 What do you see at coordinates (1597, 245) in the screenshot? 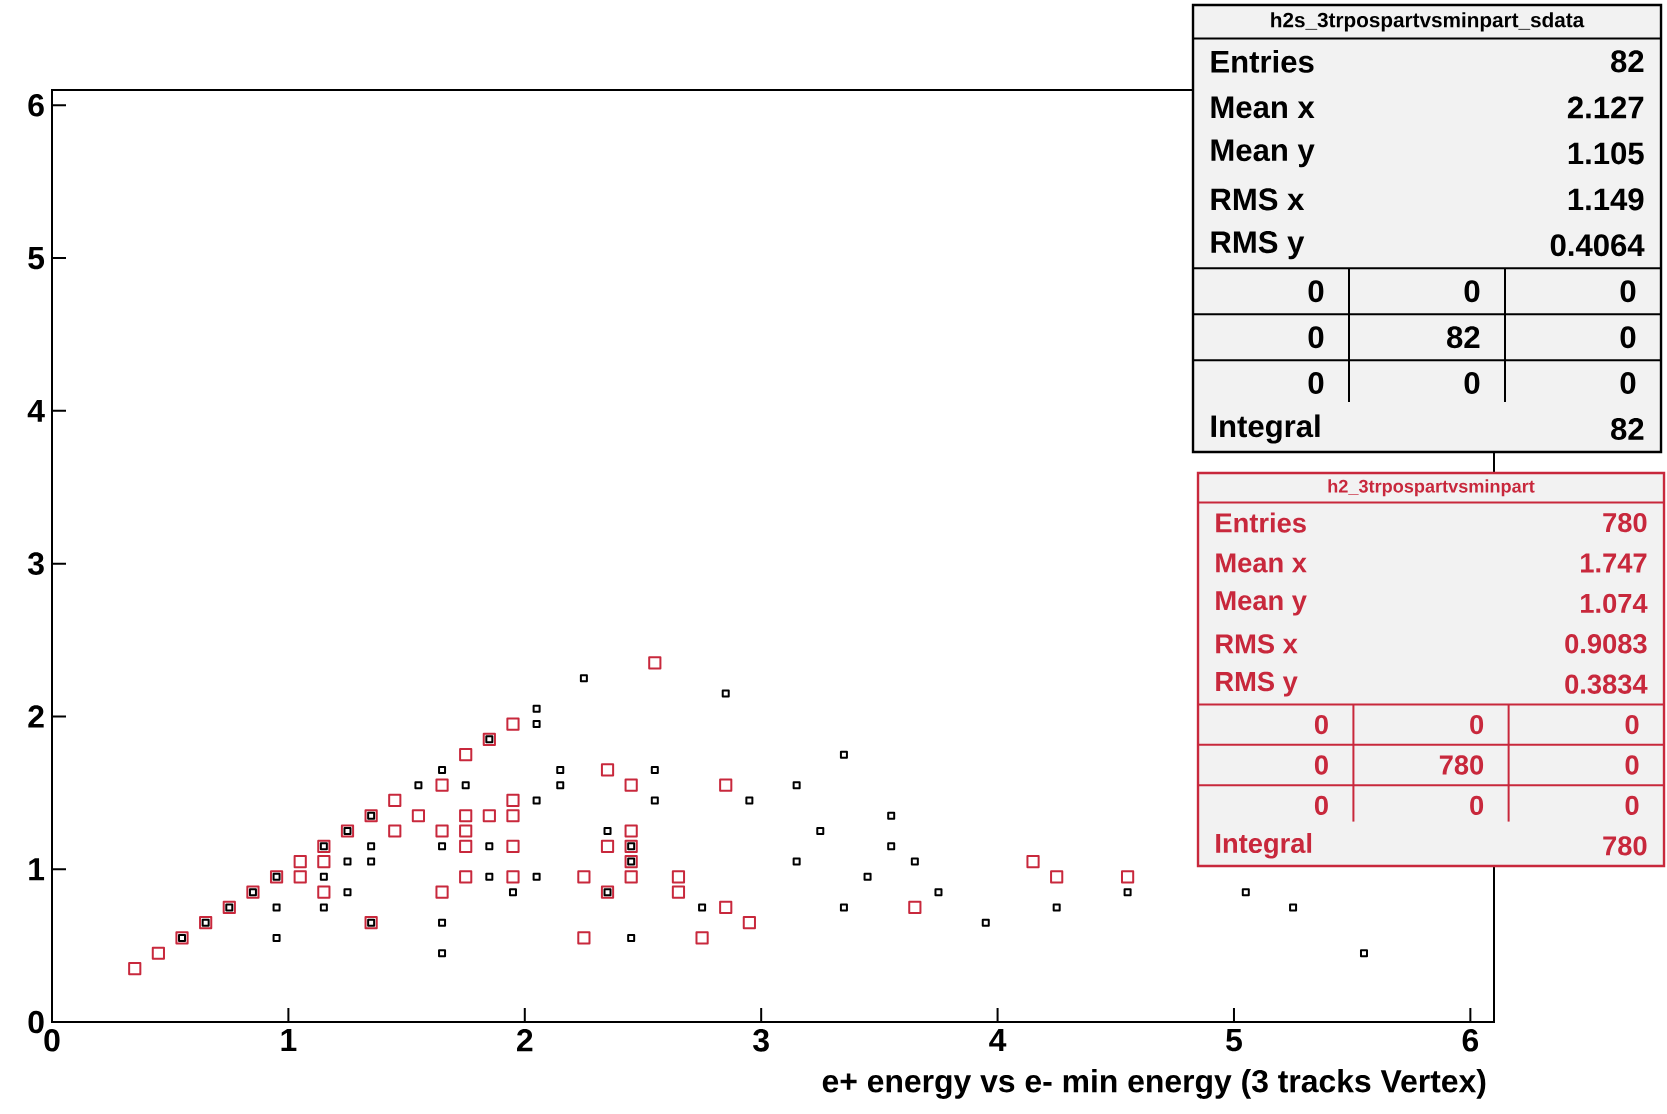
I see `text: 0.4064` at bounding box center [1597, 245].